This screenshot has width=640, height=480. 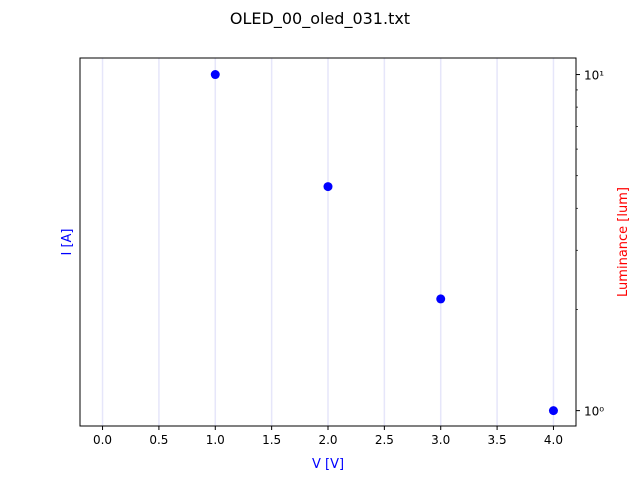 I want to click on x-tick-label: 4.0, so click(x=553, y=440).